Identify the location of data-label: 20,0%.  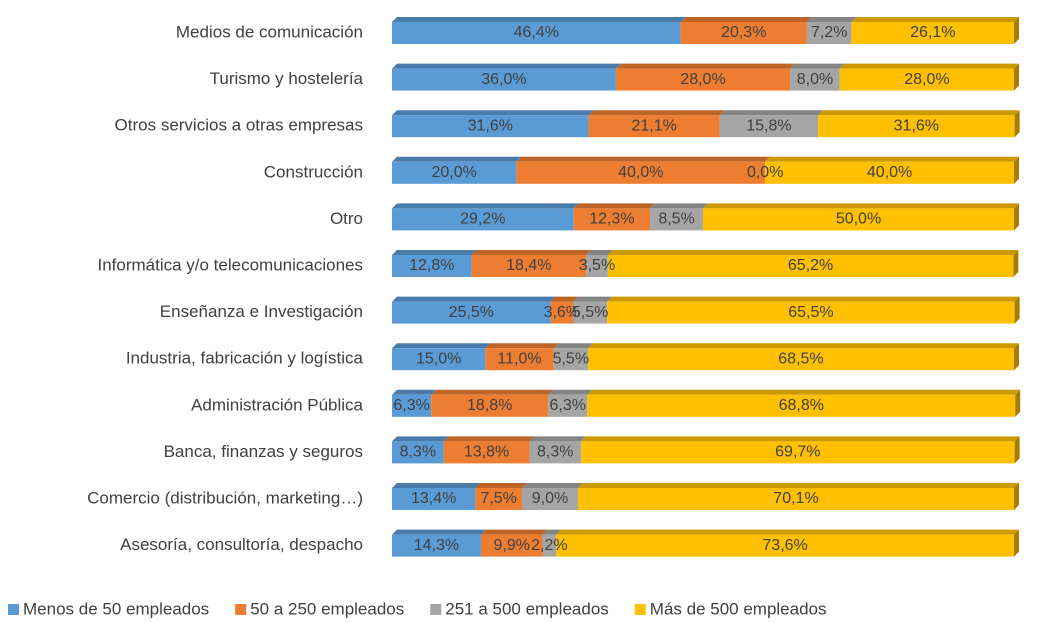
(454, 172).